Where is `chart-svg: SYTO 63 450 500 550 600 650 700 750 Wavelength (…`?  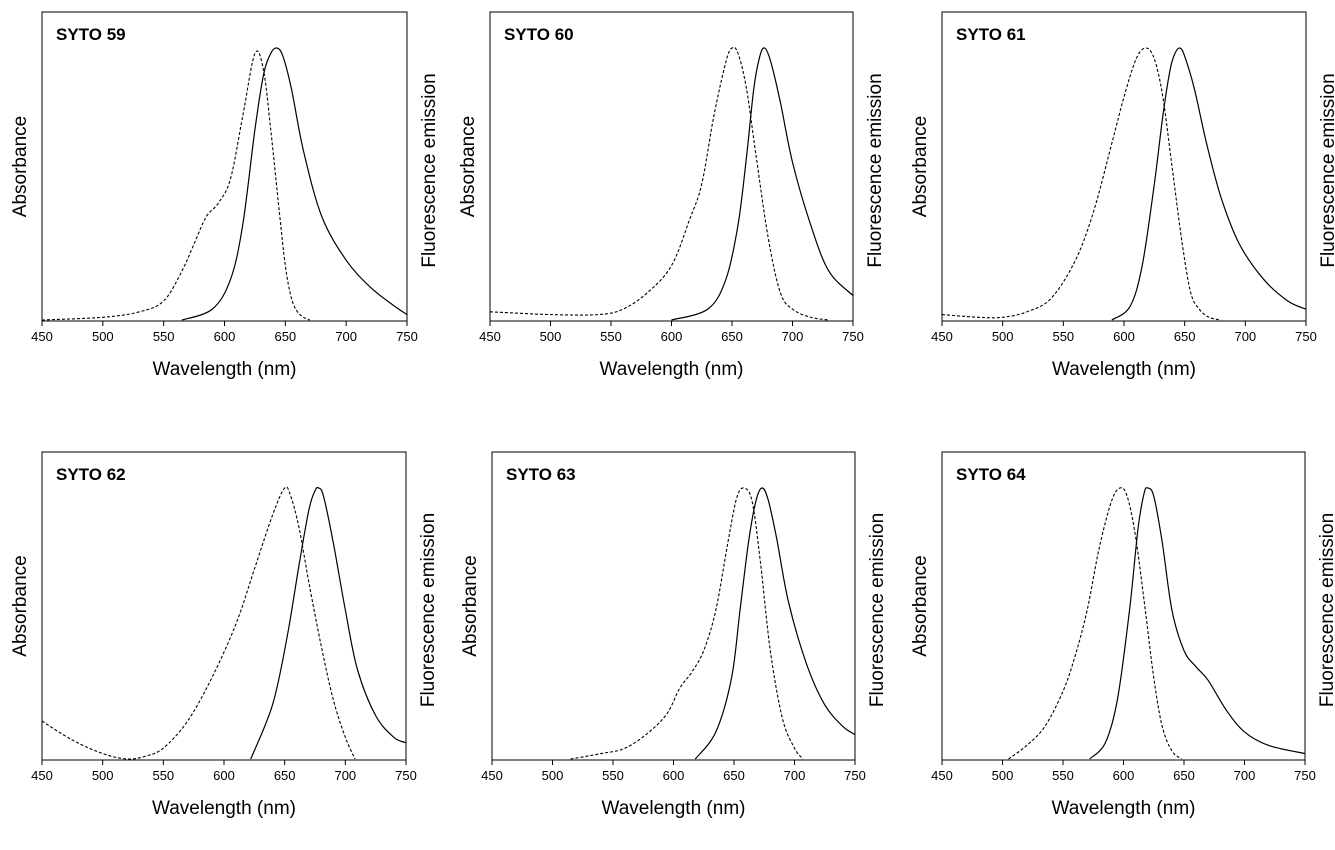
chart-svg: SYTO 63 450 500 550 600 650 700 750 Wavelength (… is located at coordinates (674, 635).